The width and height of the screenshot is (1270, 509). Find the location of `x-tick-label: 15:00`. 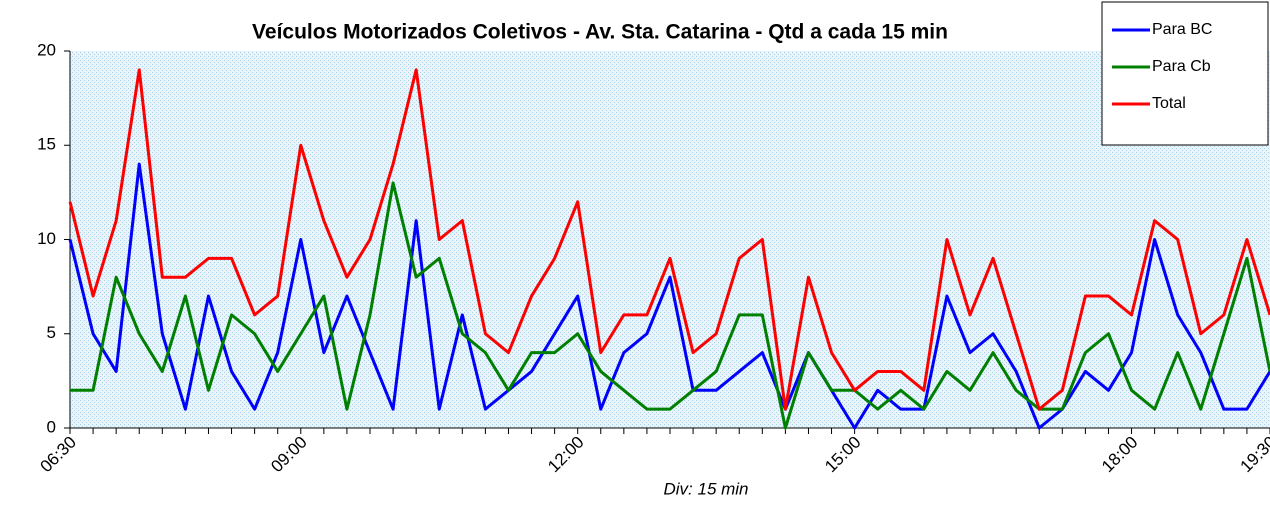

x-tick-label: 15:00 is located at coordinates (843, 455).